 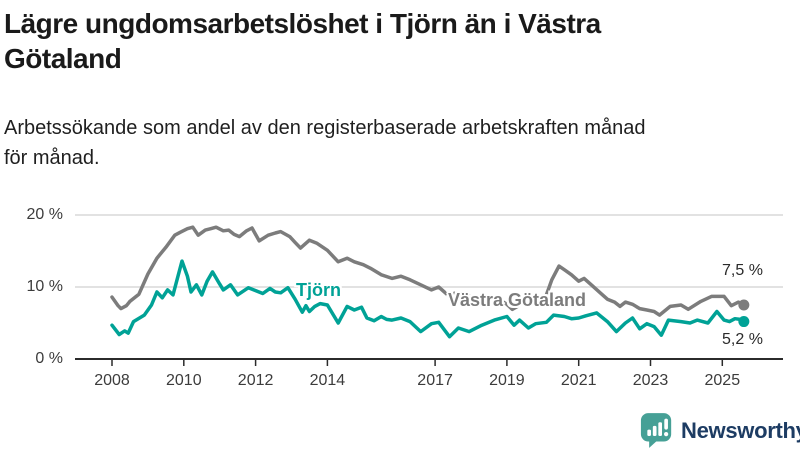 What do you see at coordinates (744, 305) in the screenshot?
I see `series-end-dot-v-stra-g-taland` at bounding box center [744, 305].